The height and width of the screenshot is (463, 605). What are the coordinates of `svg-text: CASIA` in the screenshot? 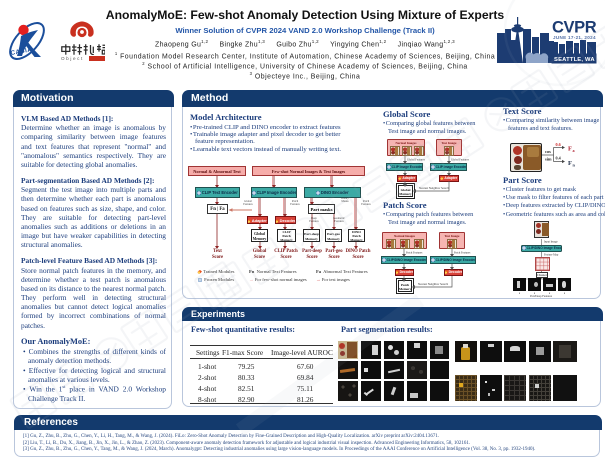 It's located at (21, 51).